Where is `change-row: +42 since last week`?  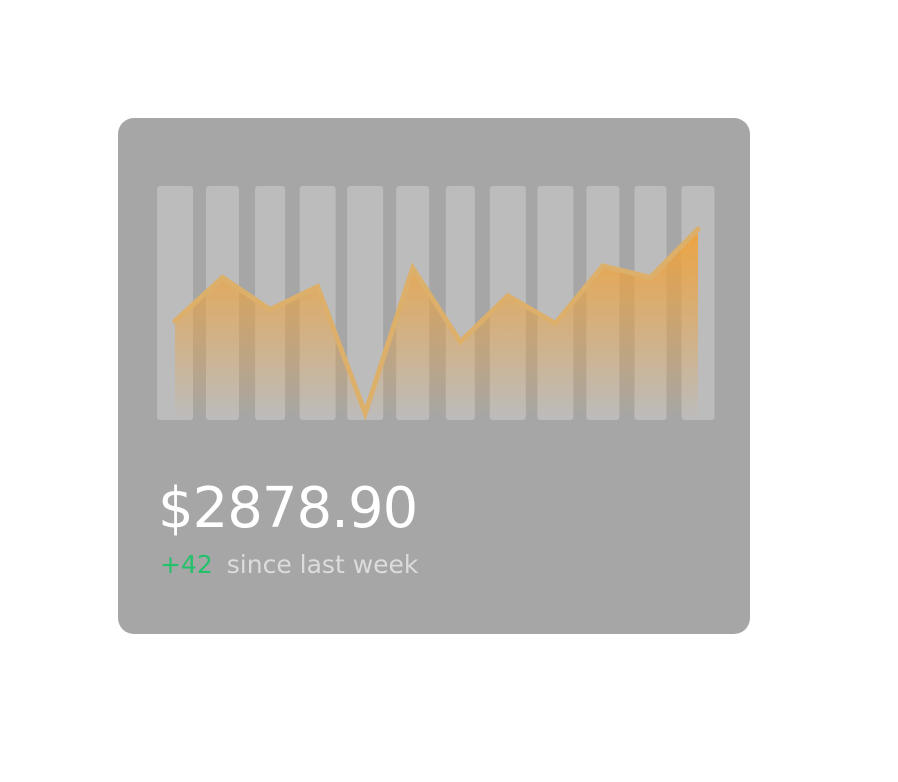
change-row: +42 since last week is located at coordinates (289, 565).